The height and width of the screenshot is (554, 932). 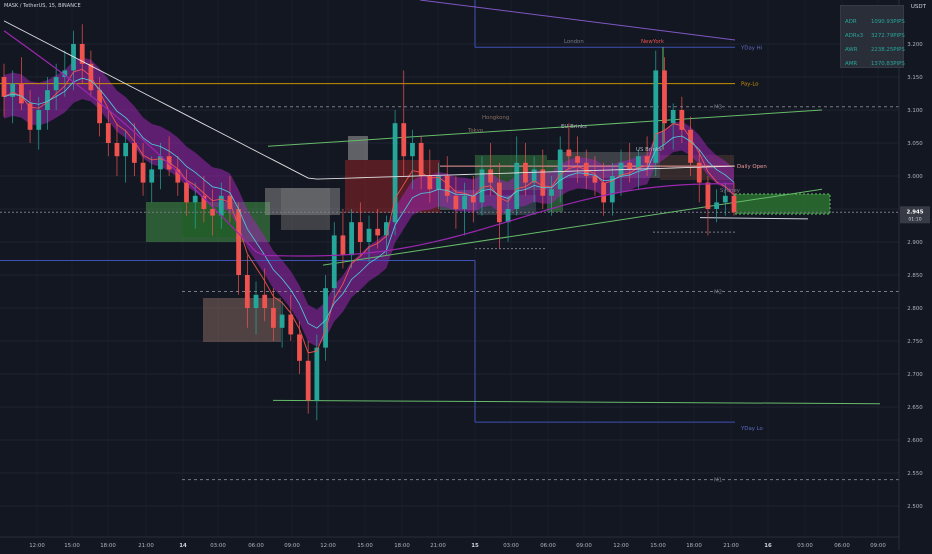 I want to click on session-box, so click(x=358, y=148).